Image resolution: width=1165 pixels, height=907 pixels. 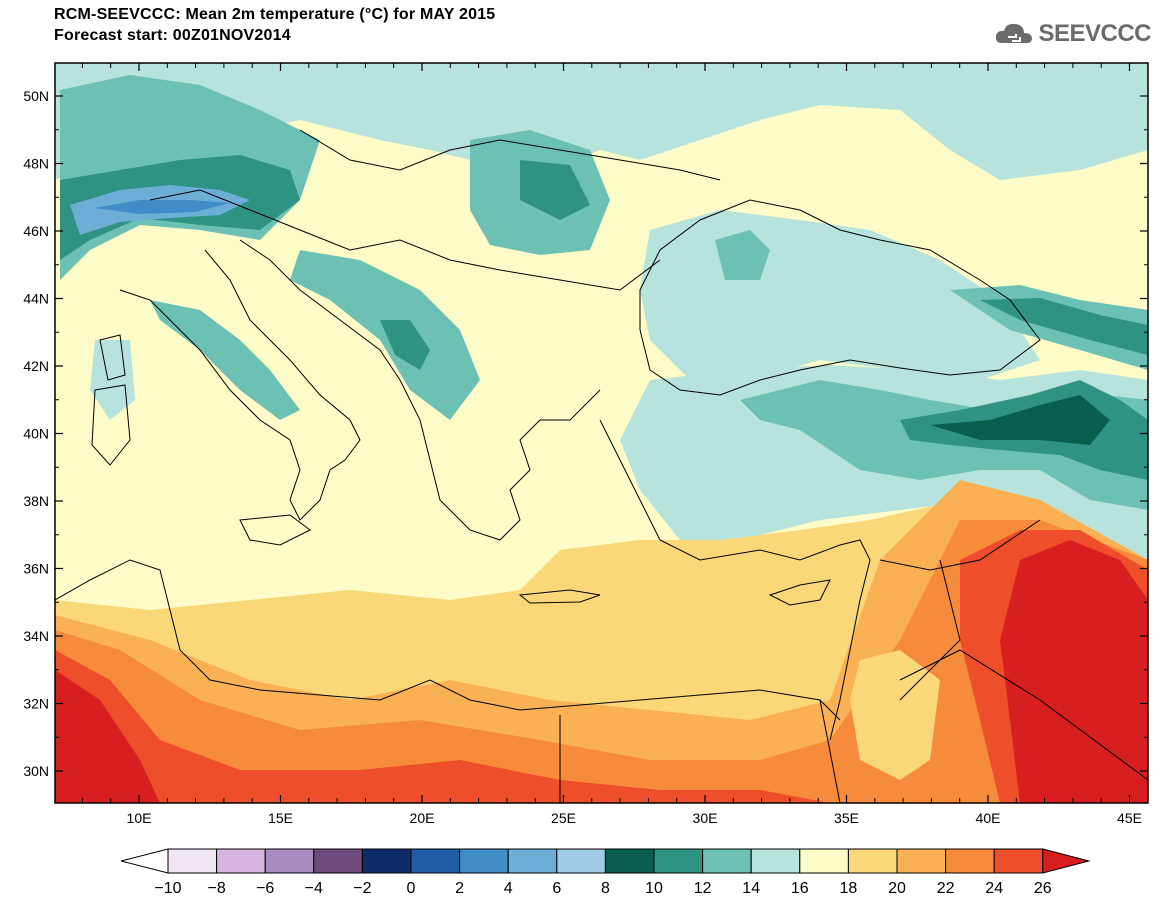 I want to click on border-europe, so click(x=405, y=240).